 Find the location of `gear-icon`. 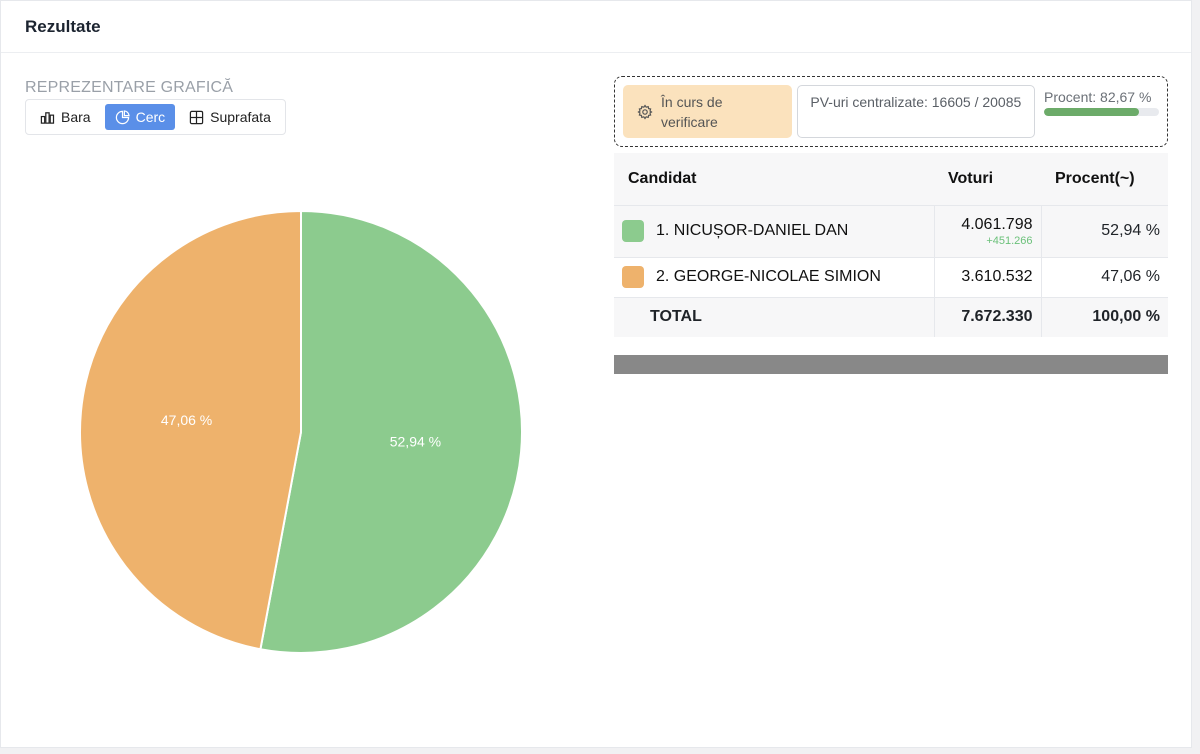

gear-icon is located at coordinates (645, 111).